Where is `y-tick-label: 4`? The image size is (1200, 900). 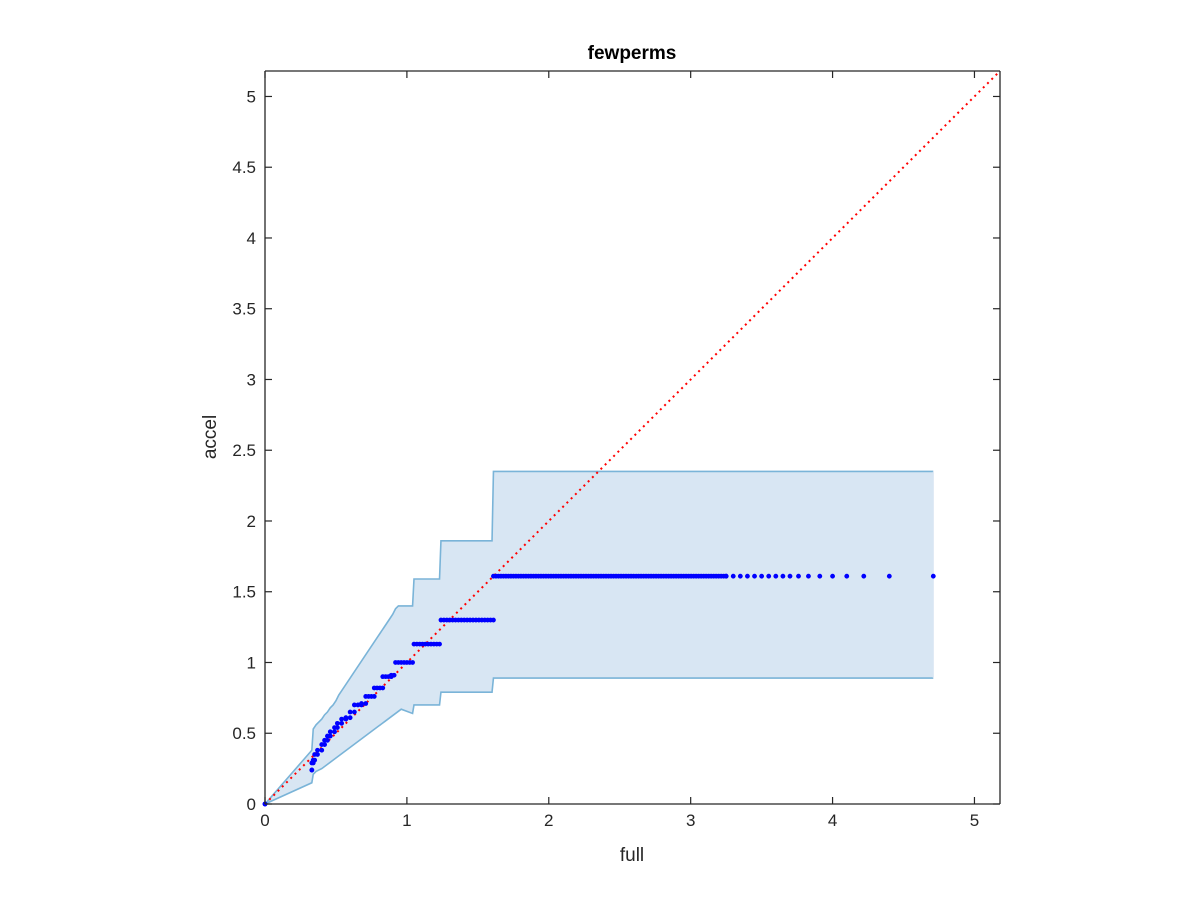 y-tick-label: 4 is located at coordinates (251, 238).